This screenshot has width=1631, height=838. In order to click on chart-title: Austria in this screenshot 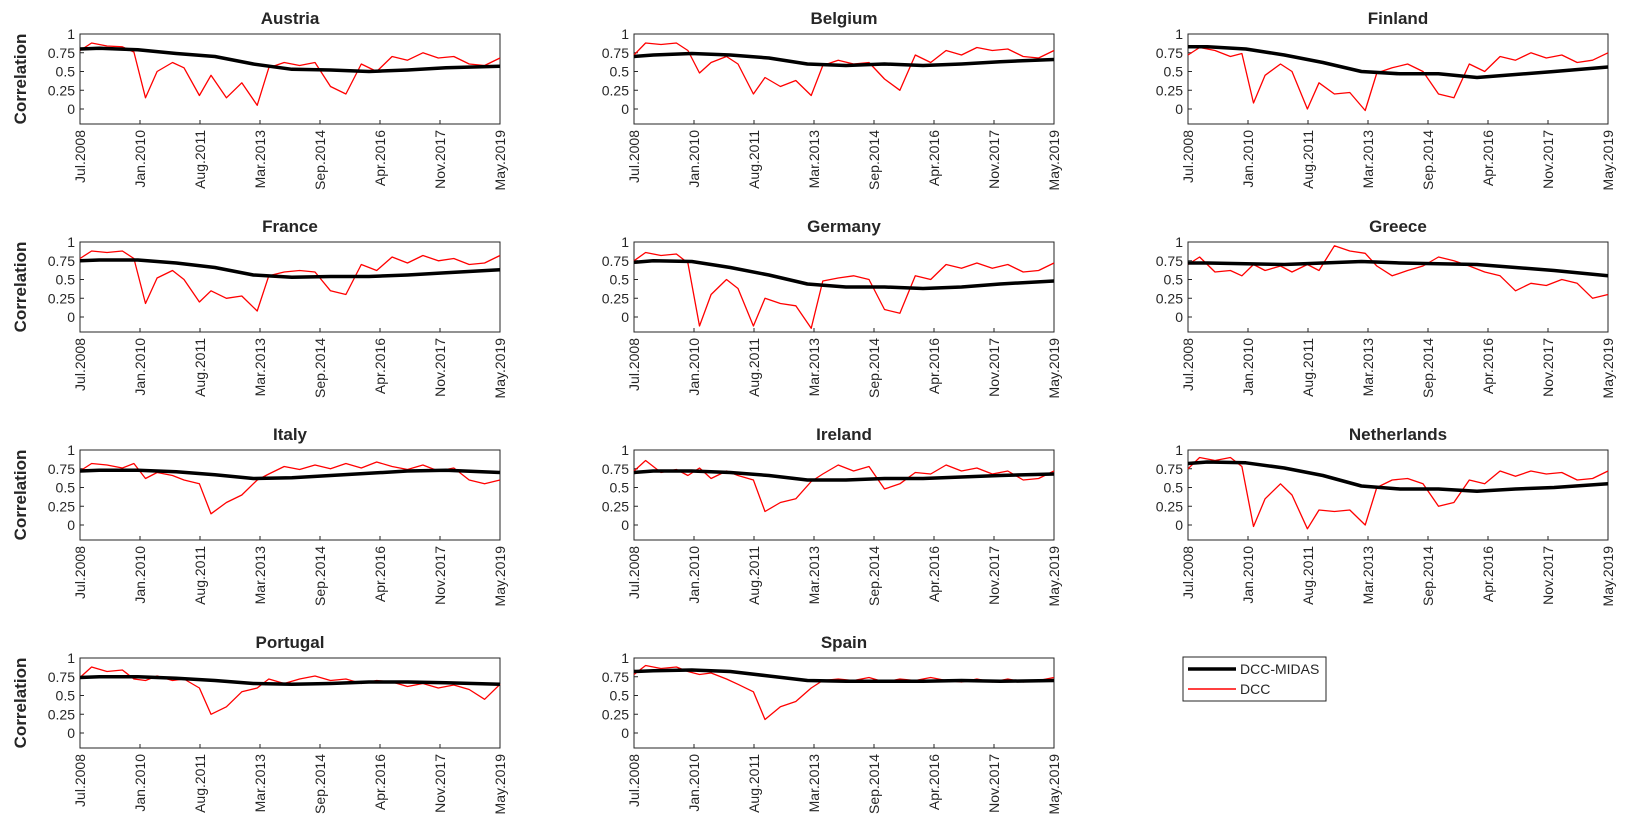, I will do `click(290, 18)`.